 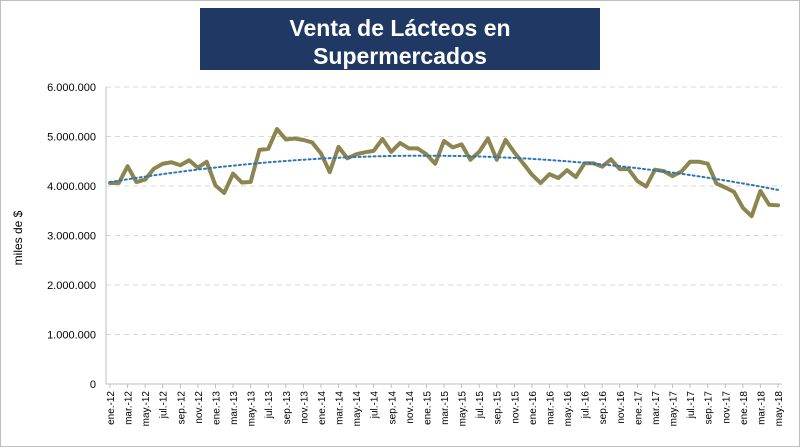 What do you see at coordinates (603, 408) in the screenshot?
I see `x-tick-label: sep.-16` at bounding box center [603, 408].